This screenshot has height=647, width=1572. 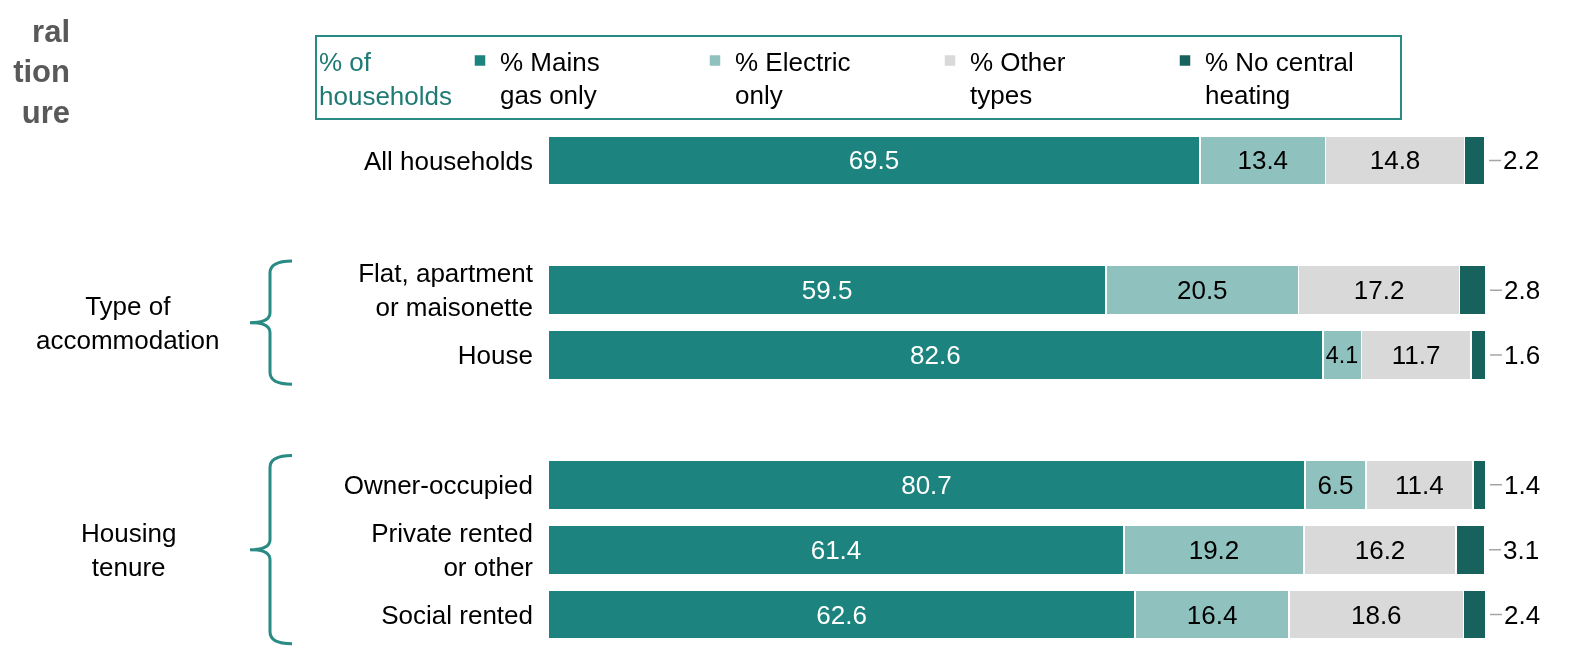 What do you see at coordinates (438, 484) in the screenshot?
I see `y-tick-label: Owner-occupied` at bounding box center [438, 484].